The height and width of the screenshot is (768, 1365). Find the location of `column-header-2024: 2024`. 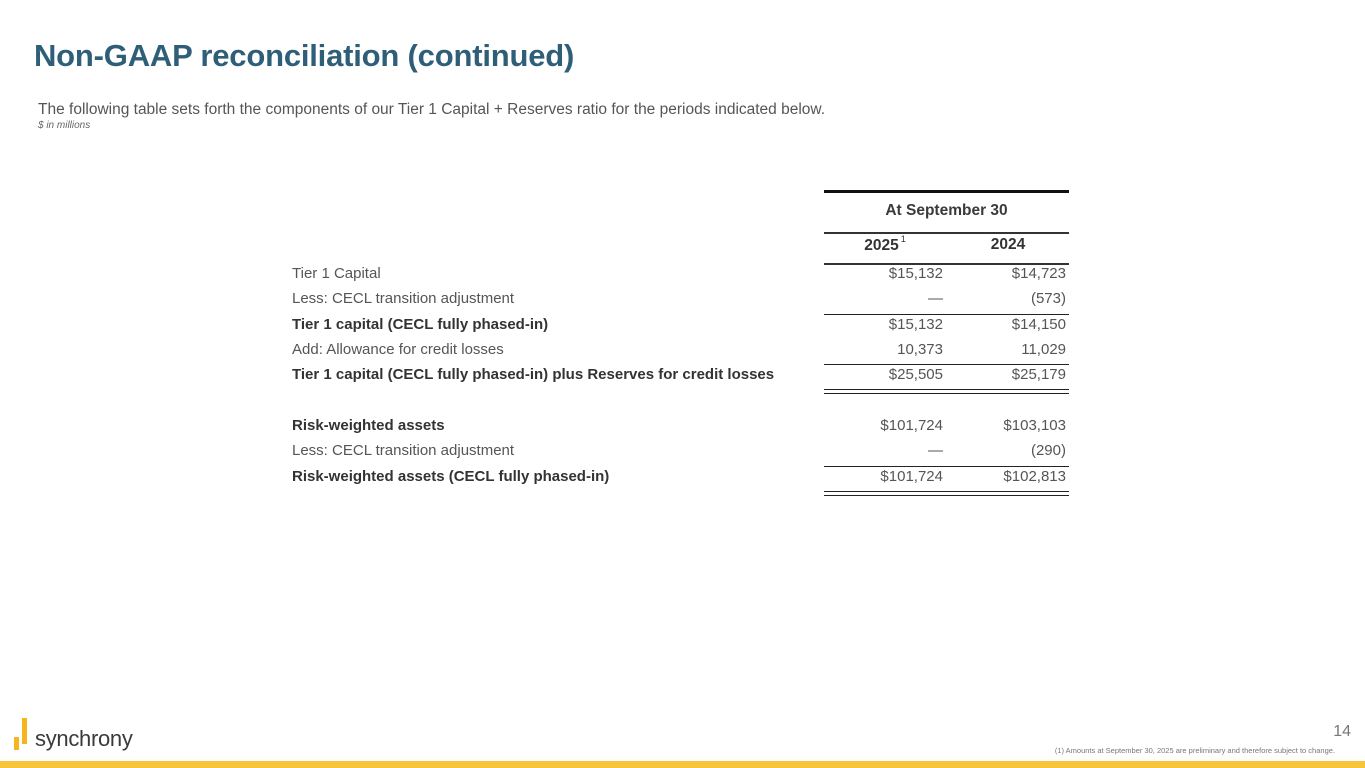

column-header-2024: 2024 is located at coordinates (1008, 244).